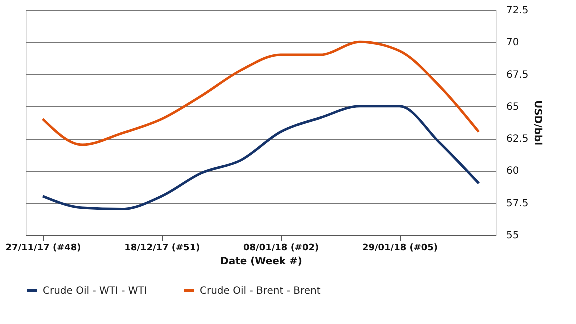  Describe the element at coordinates (517, 140) in the screenshot. I see `y-tick-label: 62.5` at that location.